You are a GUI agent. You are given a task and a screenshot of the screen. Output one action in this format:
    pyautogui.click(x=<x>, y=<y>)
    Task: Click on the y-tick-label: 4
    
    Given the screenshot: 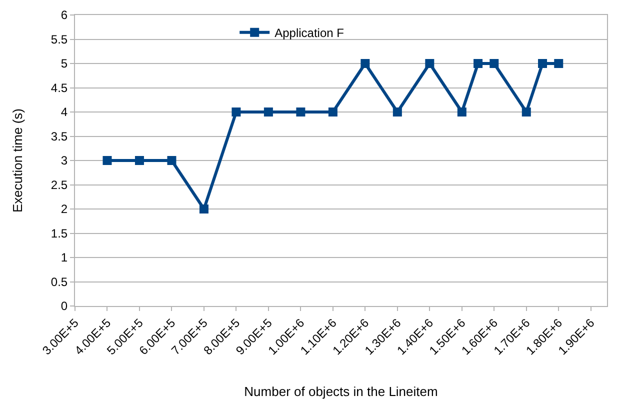 What is the action you would take?
    pyautogui.click(x=64, y=112)
    